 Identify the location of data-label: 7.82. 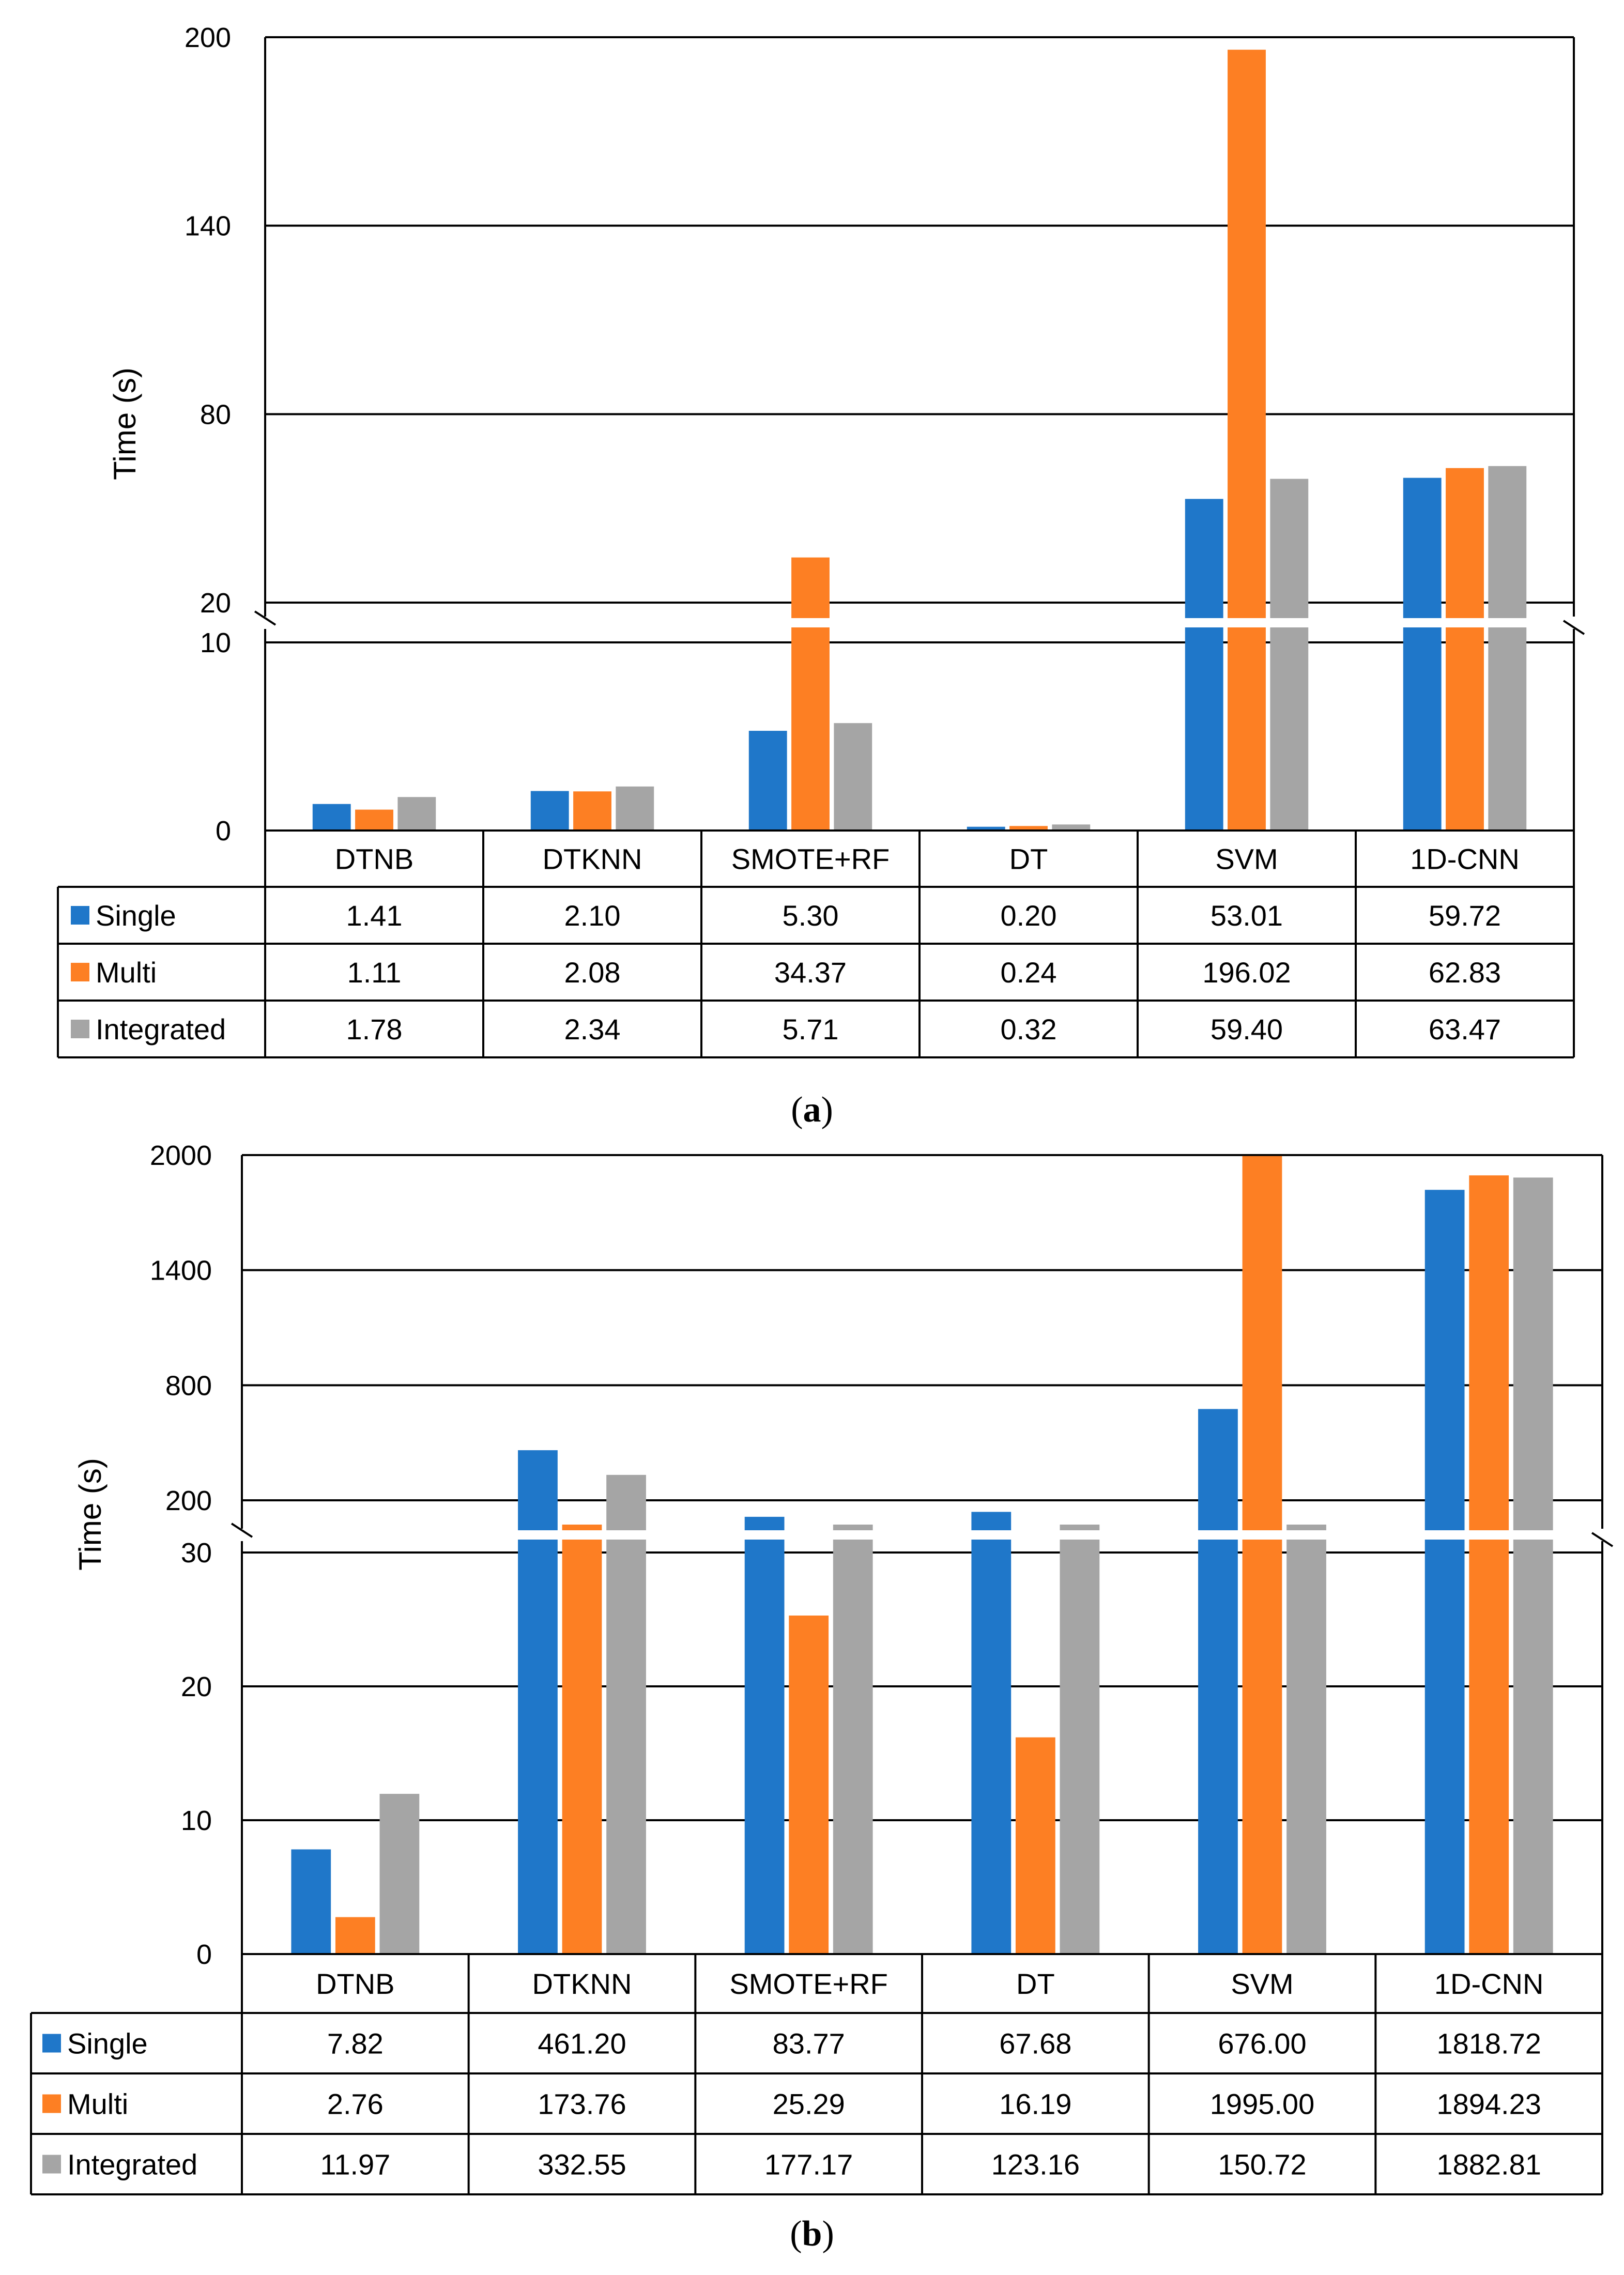
(355, 2043).